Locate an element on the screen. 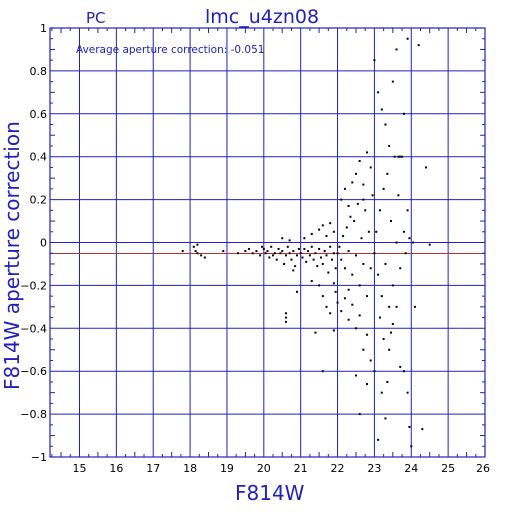  x-tick-label: 21 is located at coordinates (301, 468).